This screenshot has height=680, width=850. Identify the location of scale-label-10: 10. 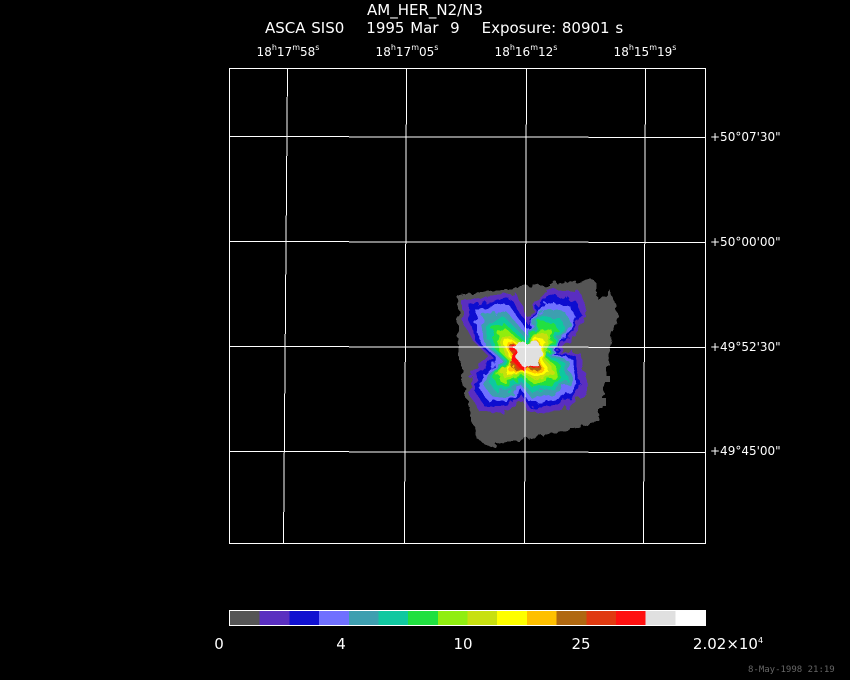
(463, 644).